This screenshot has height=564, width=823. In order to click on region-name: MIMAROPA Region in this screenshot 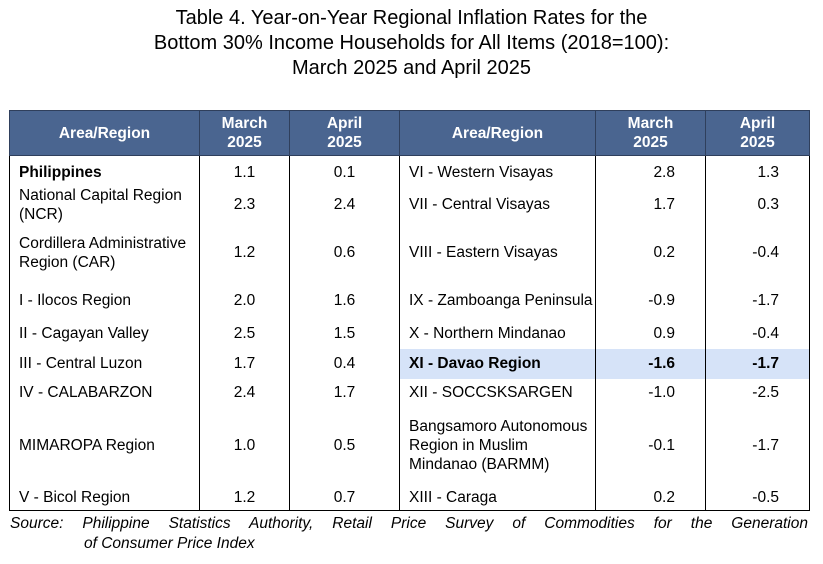, I will do `click(104, 445)`.